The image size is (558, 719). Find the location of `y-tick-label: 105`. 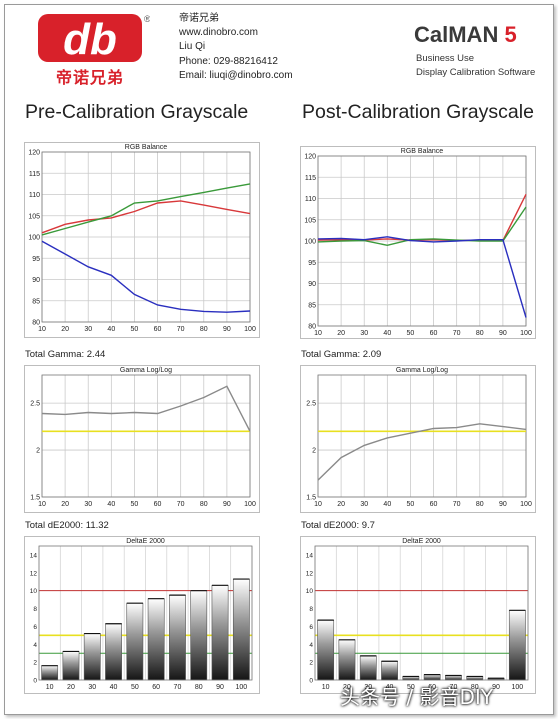

y-tick-label: 105 is located at coordinates (310, 220).